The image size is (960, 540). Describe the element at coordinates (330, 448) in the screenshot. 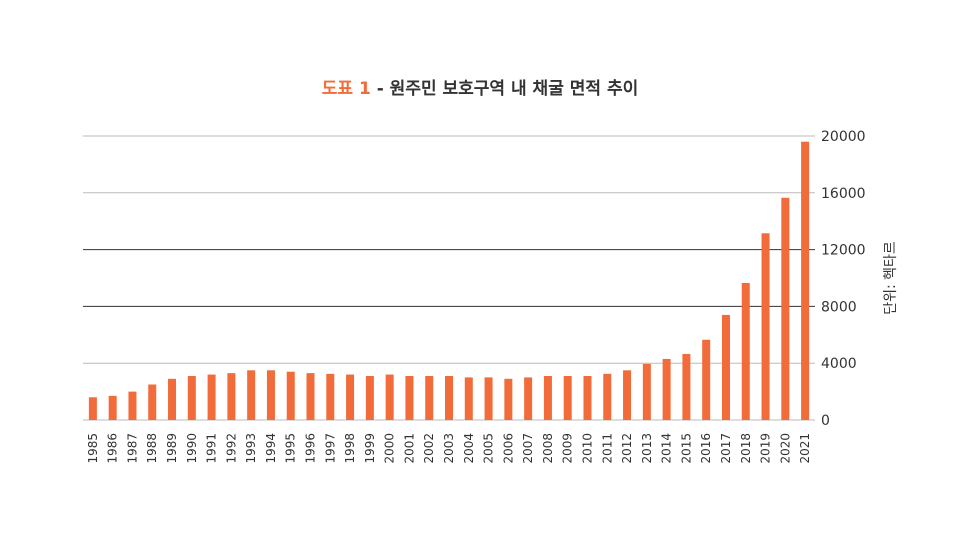

I see `x-tick-label: 1997` at that location.